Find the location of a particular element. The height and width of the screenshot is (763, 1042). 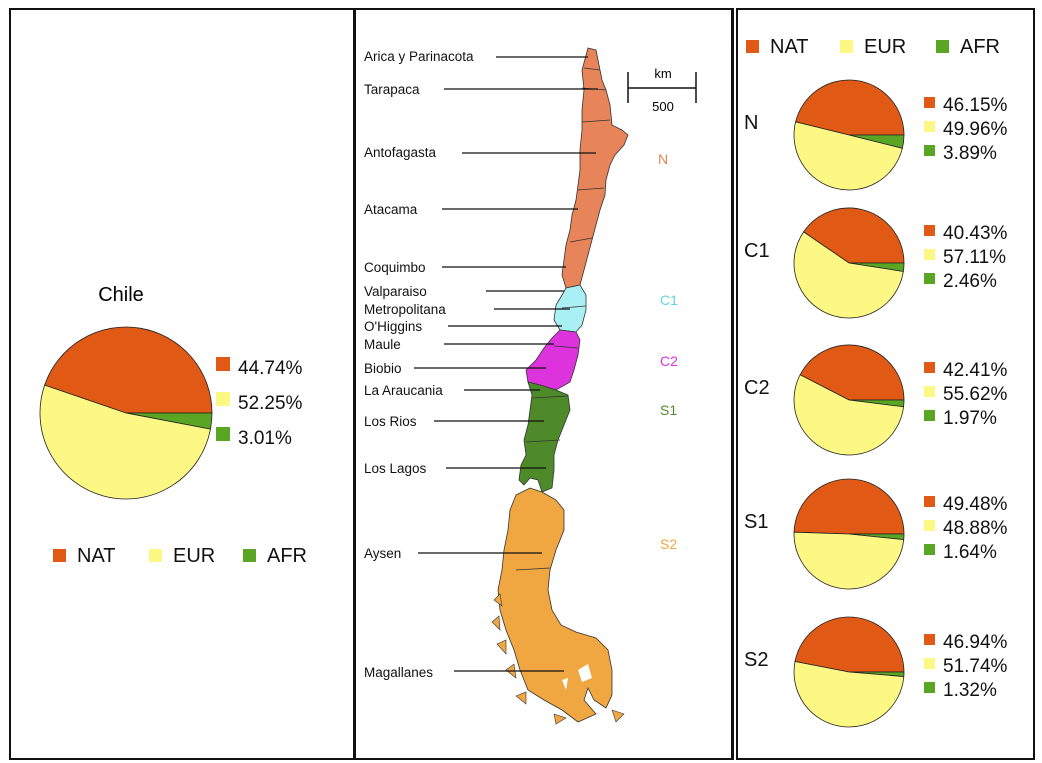

legend-swatch-nat is located at coordinates (59, 555).